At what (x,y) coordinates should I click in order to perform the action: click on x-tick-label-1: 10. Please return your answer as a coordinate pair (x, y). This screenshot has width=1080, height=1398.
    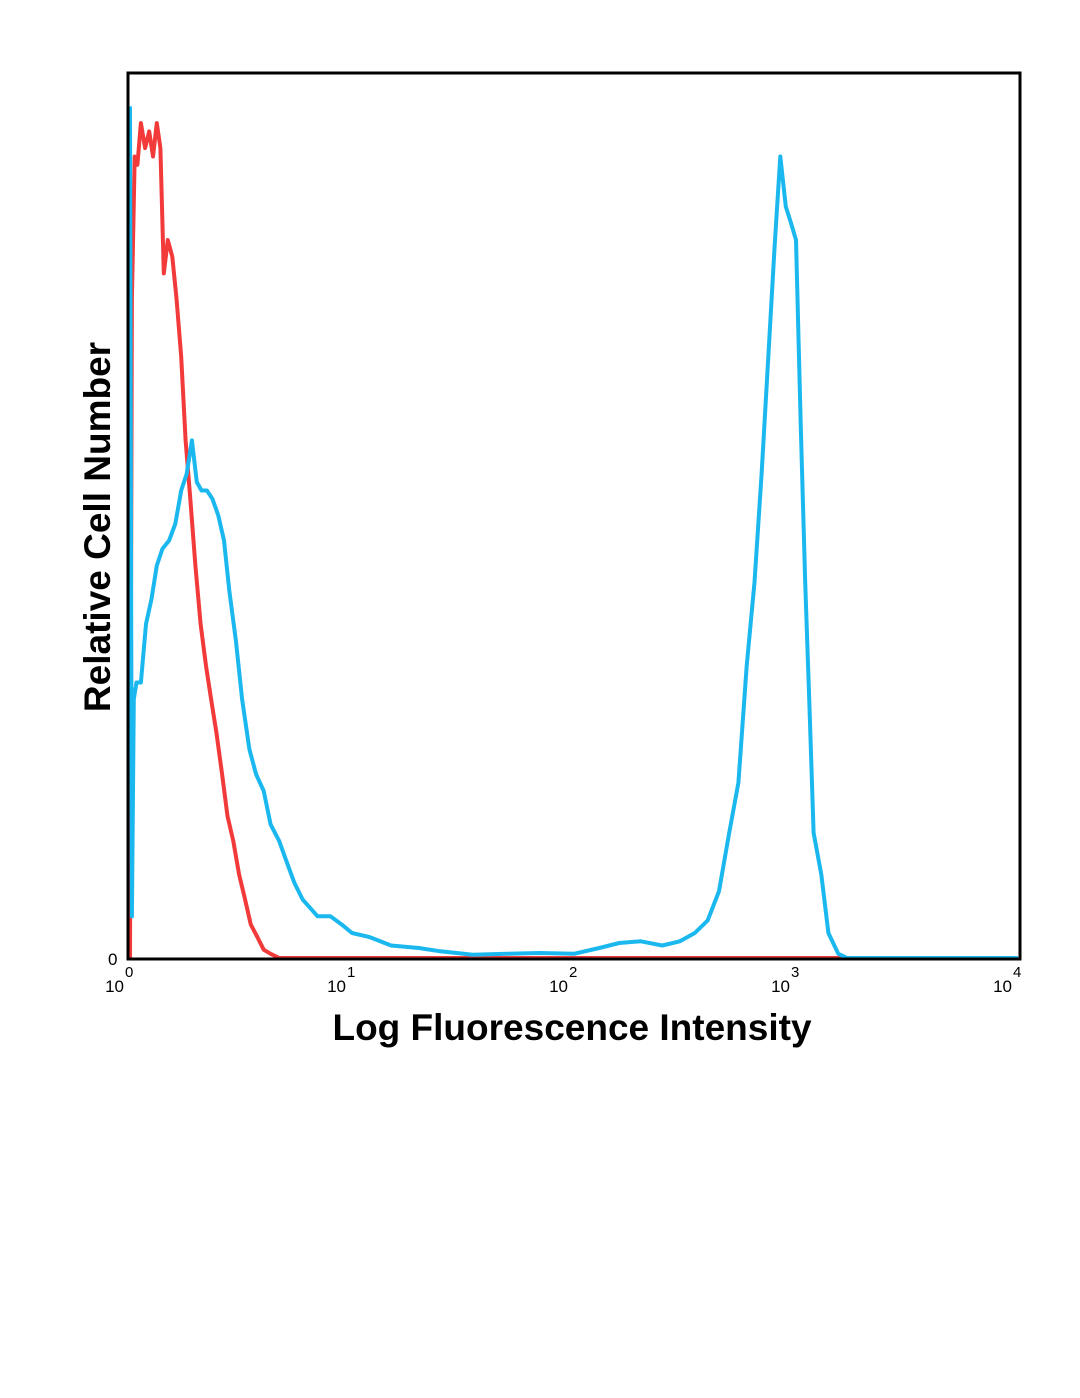
    Looking at the image, I should click on (336, 986).